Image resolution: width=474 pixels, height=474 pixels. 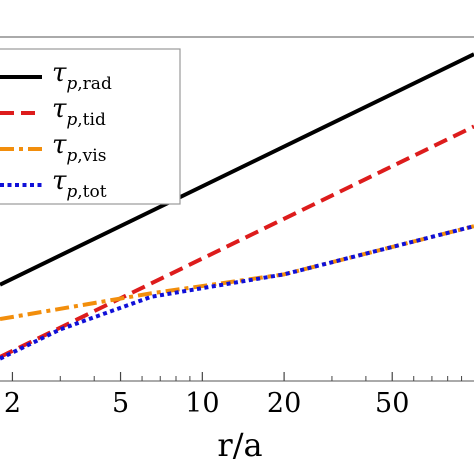 I want to click on legend-label: τp,rad, so click(x=82, y=76).